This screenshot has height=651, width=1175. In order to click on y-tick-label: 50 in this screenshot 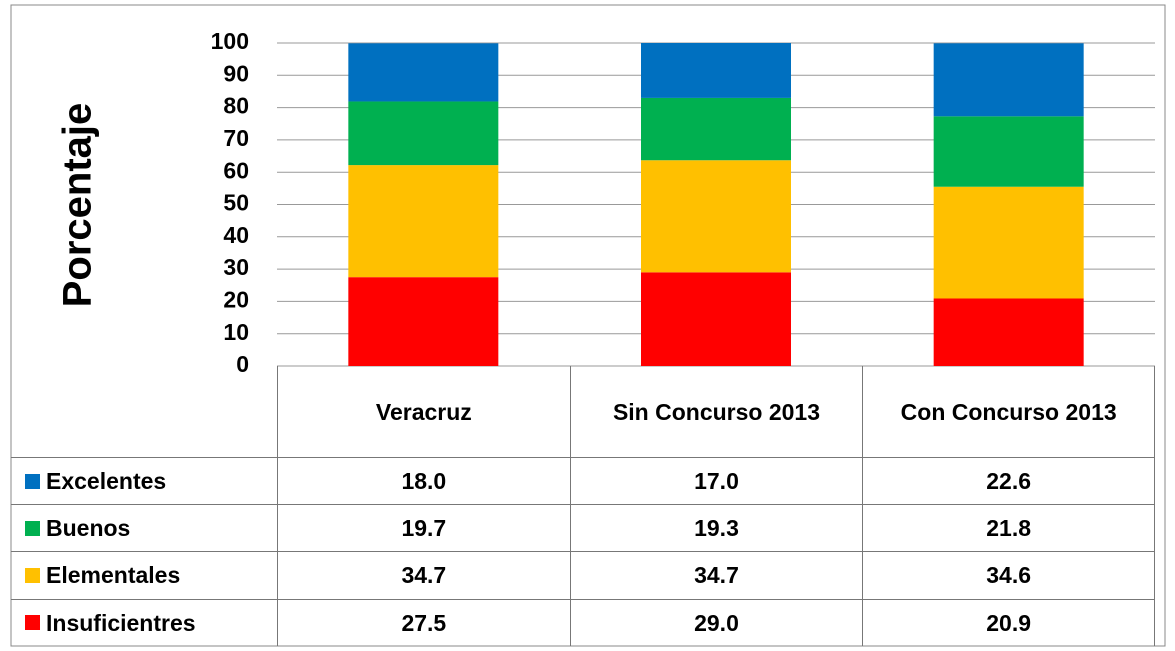, I will do `click(236, 203)`.